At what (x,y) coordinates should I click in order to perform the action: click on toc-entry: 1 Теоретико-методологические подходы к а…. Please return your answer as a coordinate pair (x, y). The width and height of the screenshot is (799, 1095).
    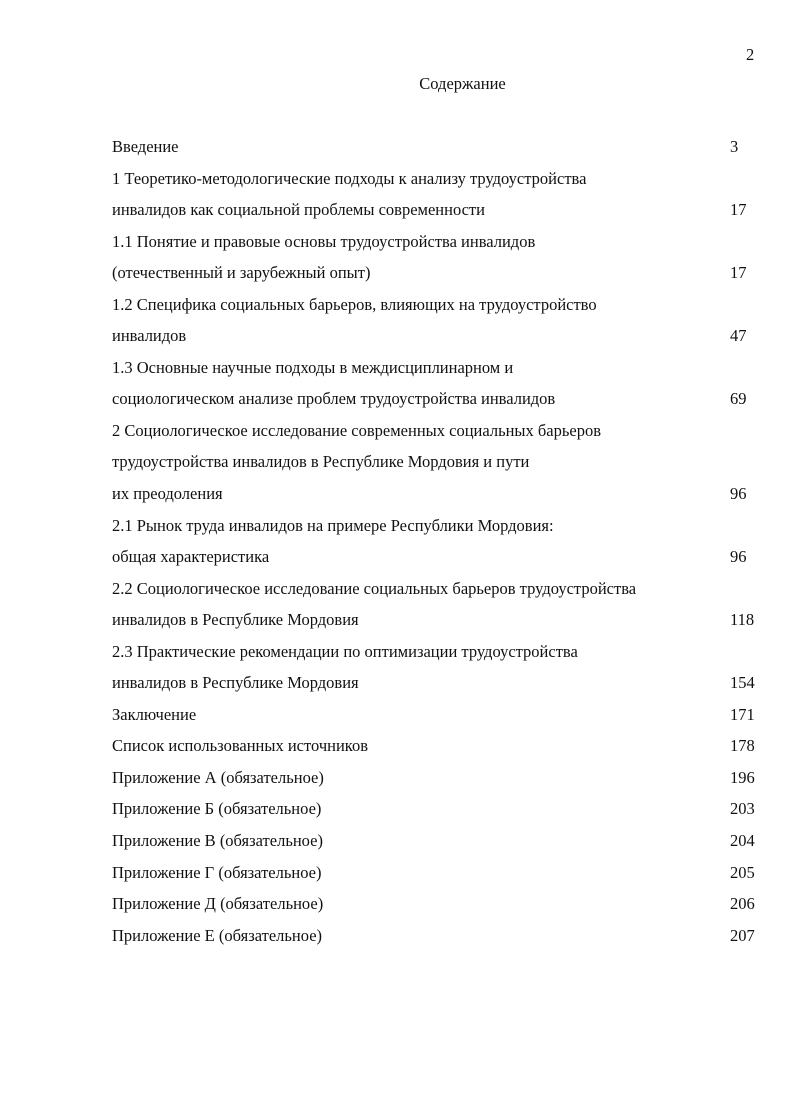
    Looking at the image, I should click on (442, 200).